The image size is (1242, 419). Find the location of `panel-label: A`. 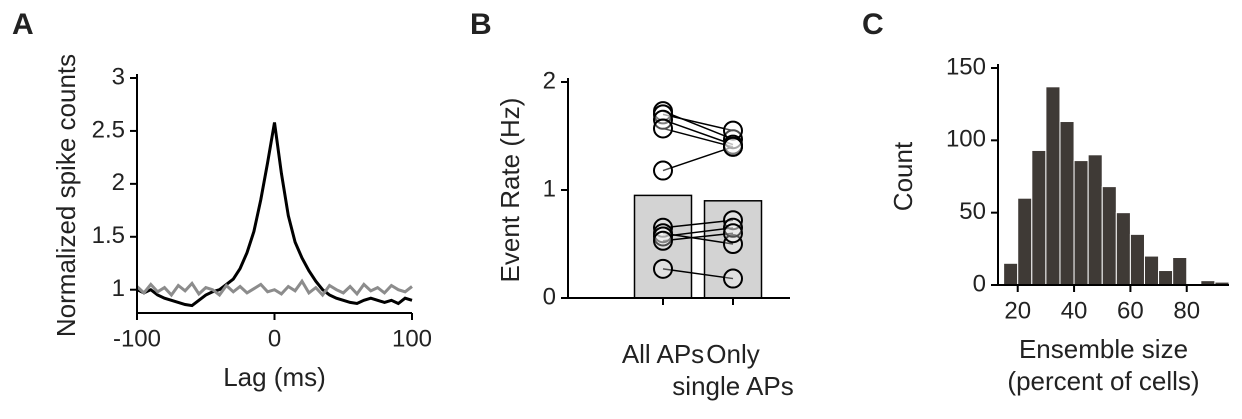

panel-label: A is located at coordinates (23, 24).